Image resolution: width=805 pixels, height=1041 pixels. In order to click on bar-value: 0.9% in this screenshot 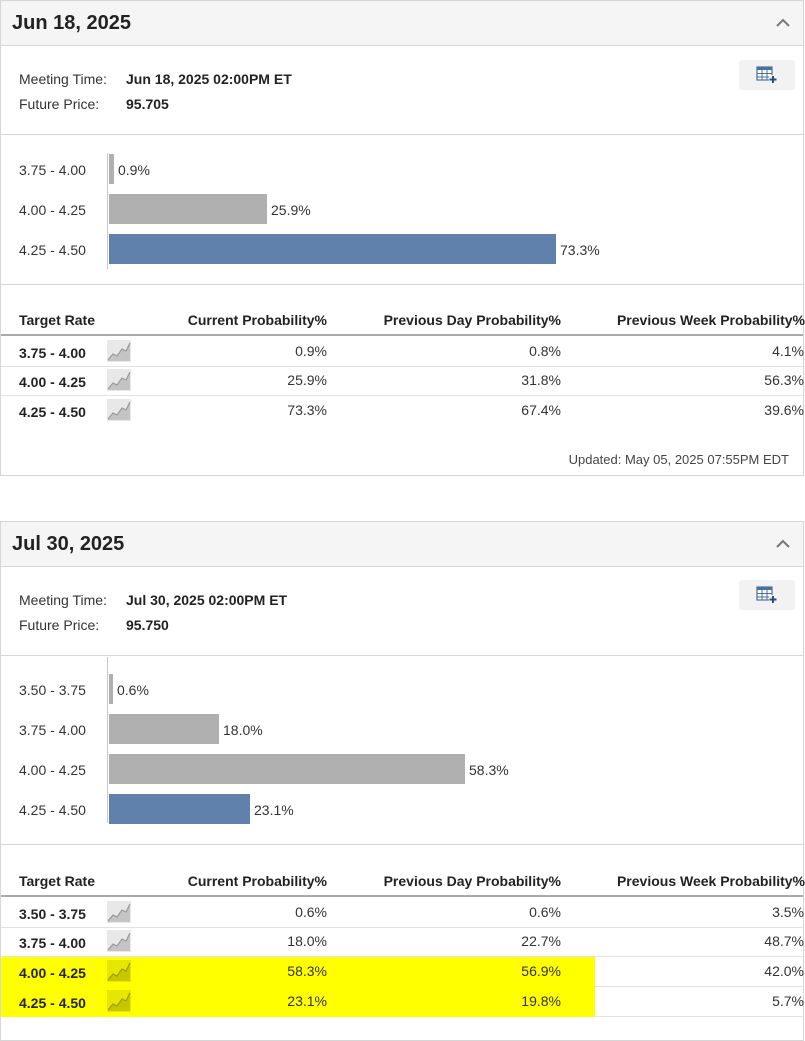, I will do `click(134, 170)`.